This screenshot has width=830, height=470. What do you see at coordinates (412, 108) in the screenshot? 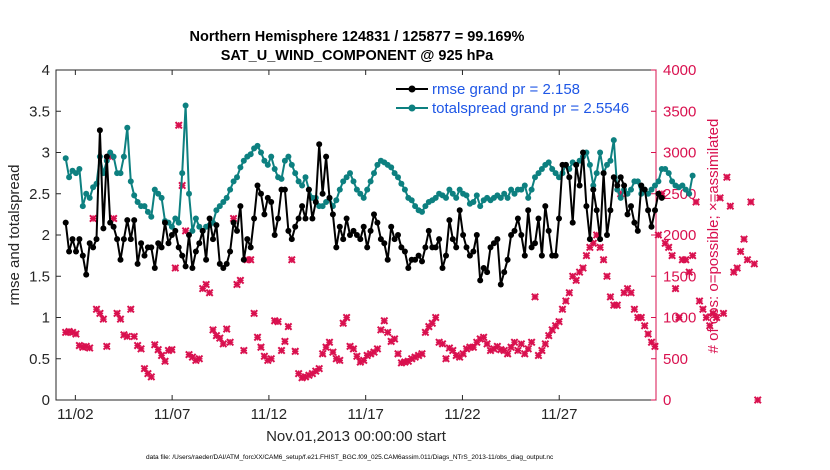
I see `legend-spread-marker` at bounding box center [412, 108].